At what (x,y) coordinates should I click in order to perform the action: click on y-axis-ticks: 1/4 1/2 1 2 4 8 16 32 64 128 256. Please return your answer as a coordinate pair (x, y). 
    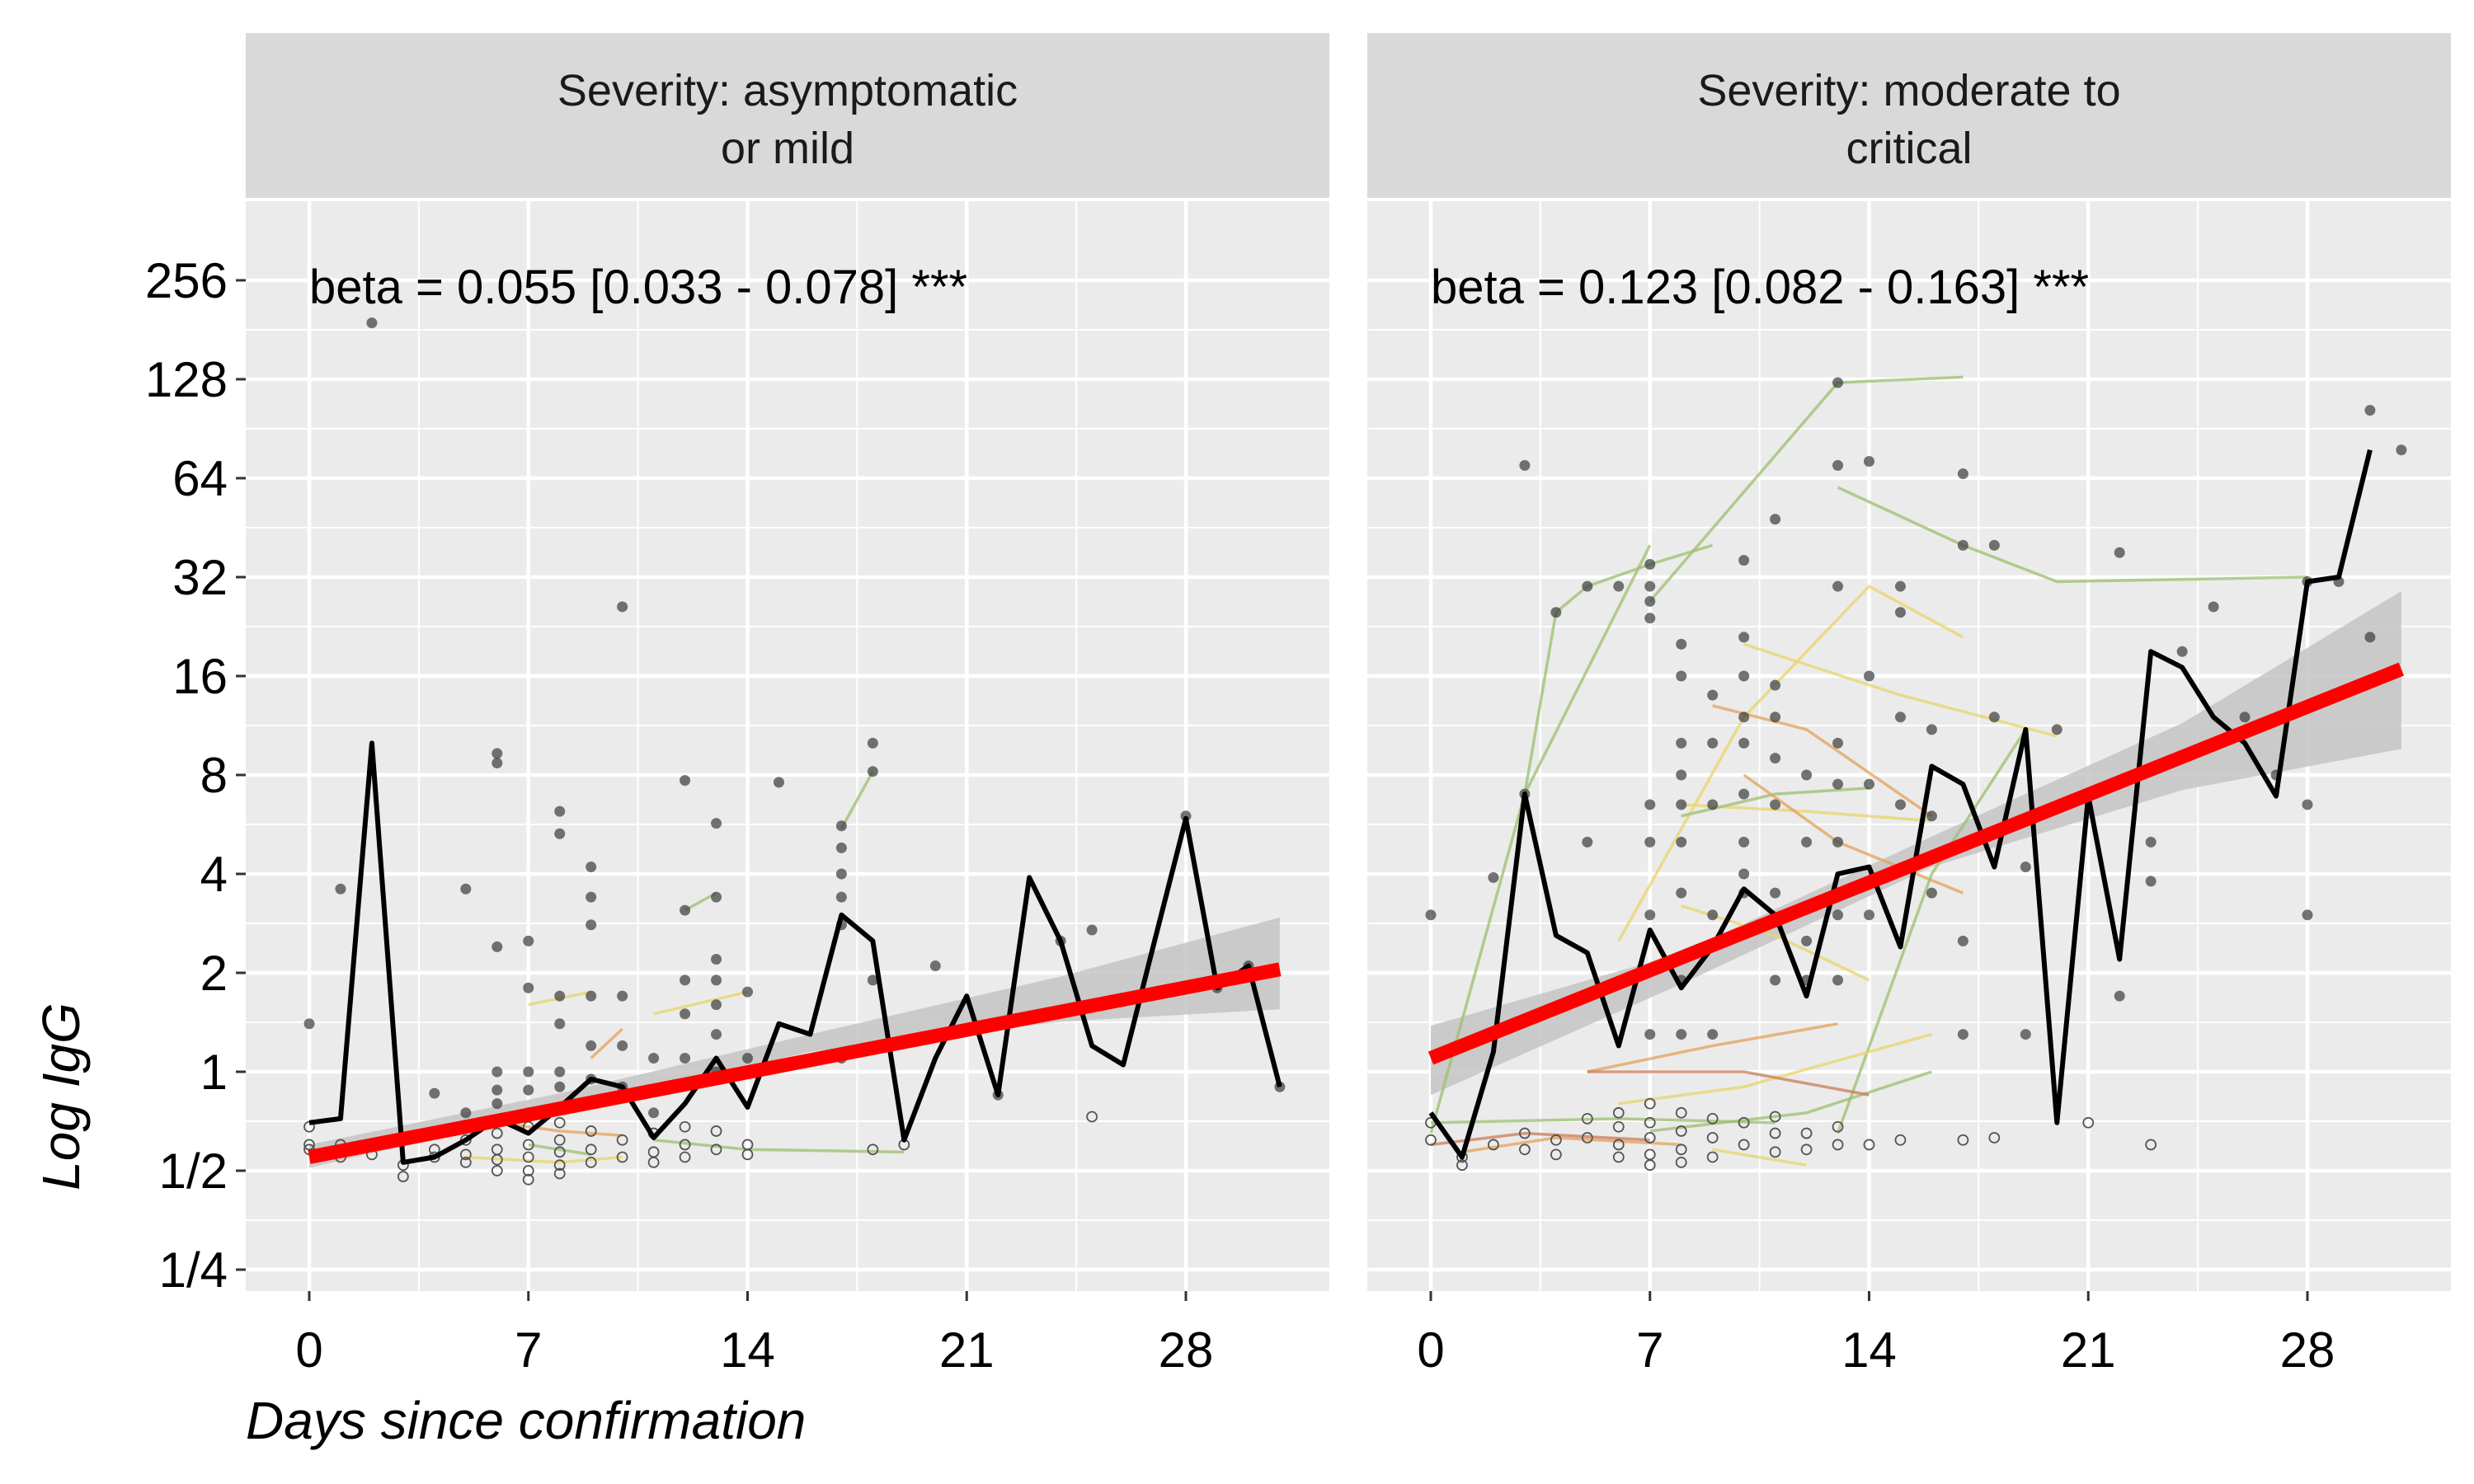
    Looking at the image, I should click on (195, 775).